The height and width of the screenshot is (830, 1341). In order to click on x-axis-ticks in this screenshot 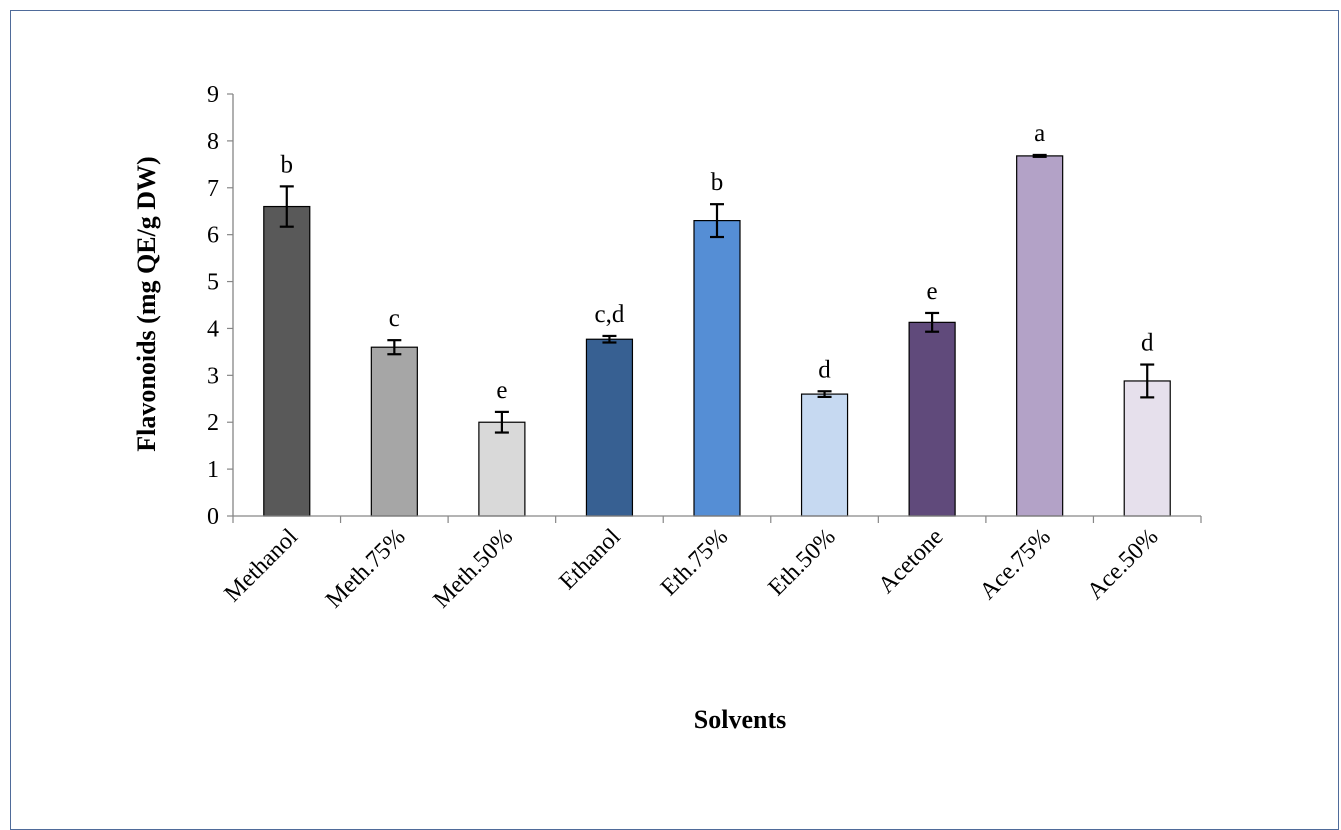, I will do `click(717, 519)`.